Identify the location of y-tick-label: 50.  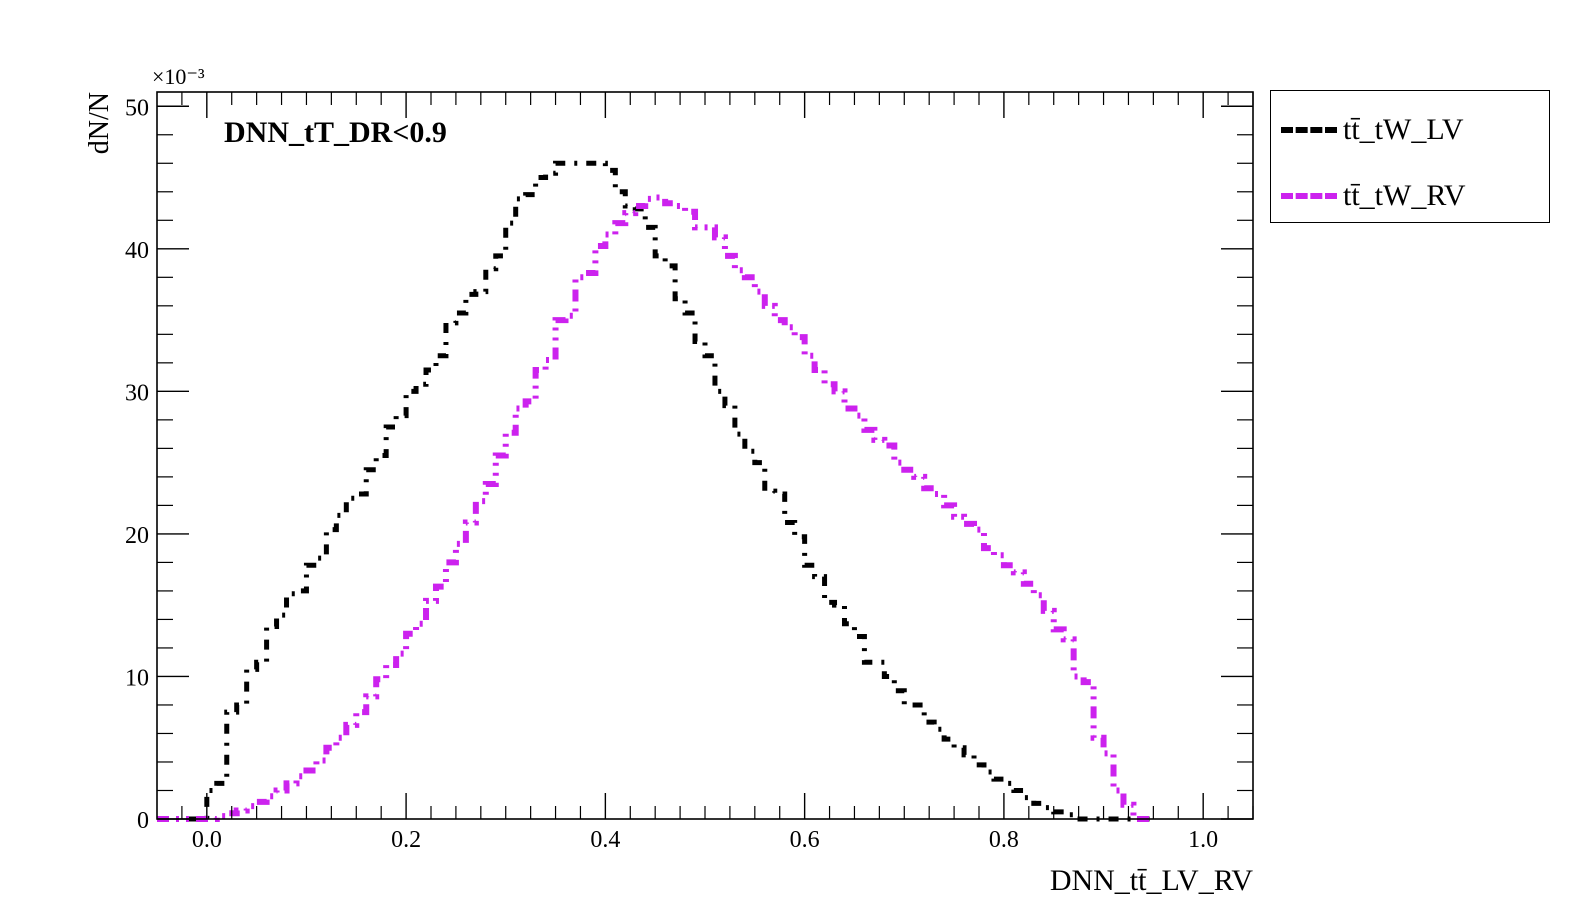
(137, 108).